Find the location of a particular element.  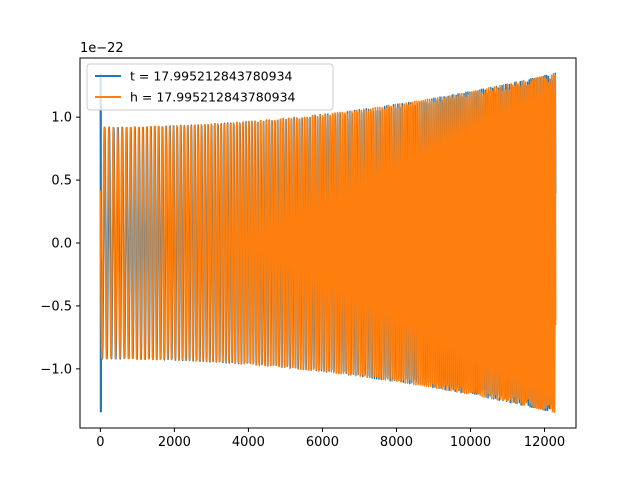

legend-label-t: t = 17.995212843780934 is located at coordinates (211, 76).